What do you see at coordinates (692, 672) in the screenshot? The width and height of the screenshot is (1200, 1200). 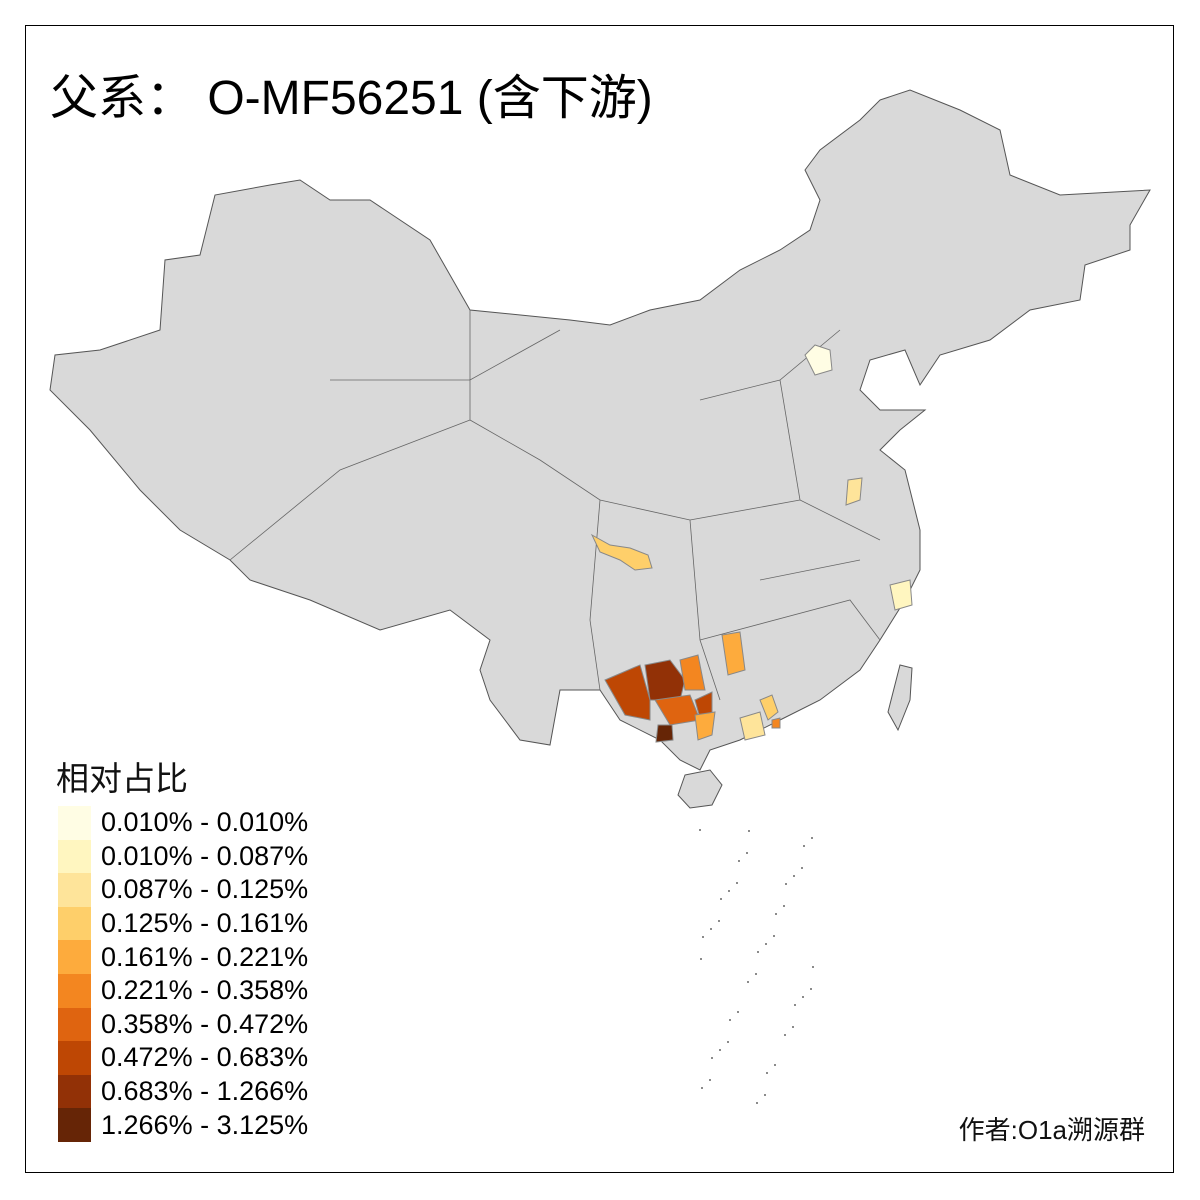 I see `region-guangxi-northeast` at bounding box center [692, 672].